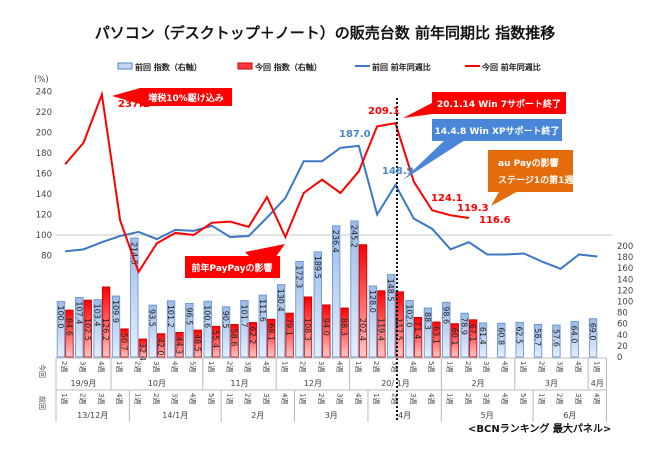  Describe the element at coordinates (401, 67) in the screenshot. I see `legend-label-prev-line: 前回 前年同週比` at that location.